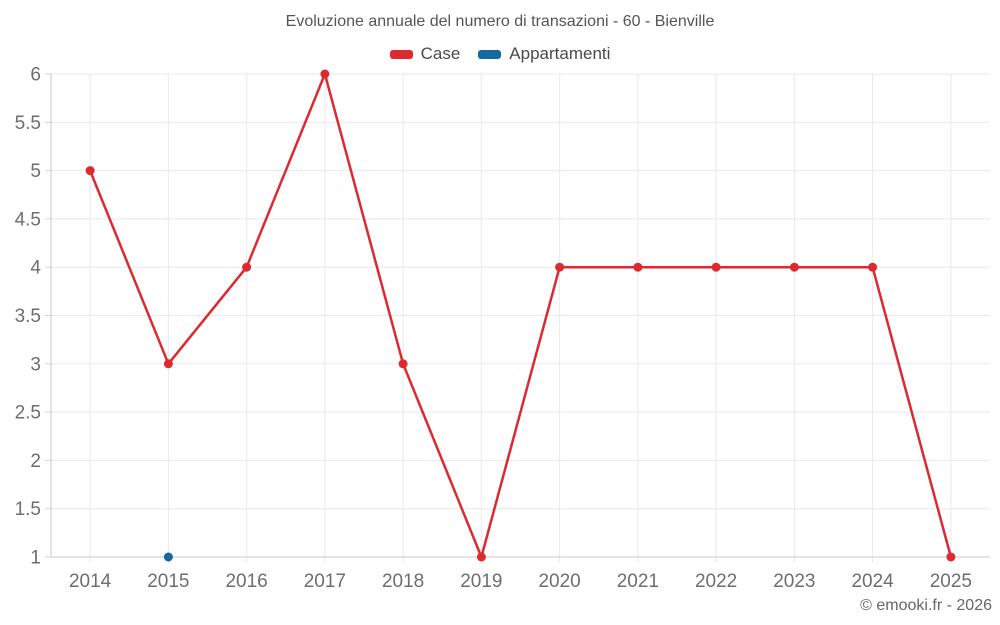  I want to click on y-axis-label: 6, so click(35, 75).